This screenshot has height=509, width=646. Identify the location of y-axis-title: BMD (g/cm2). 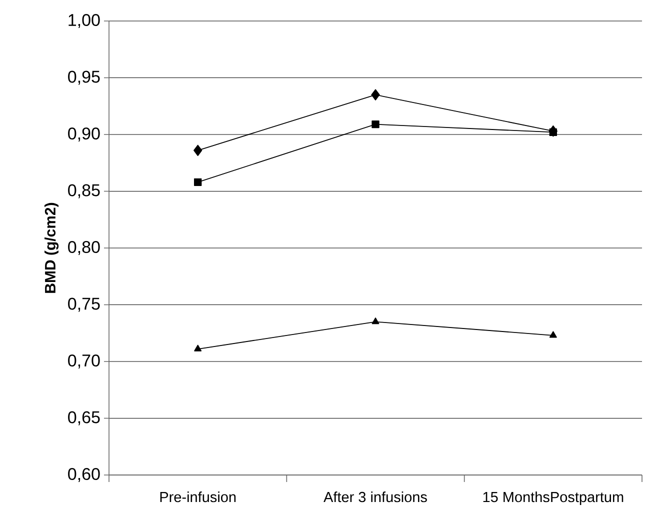
(51, 247).